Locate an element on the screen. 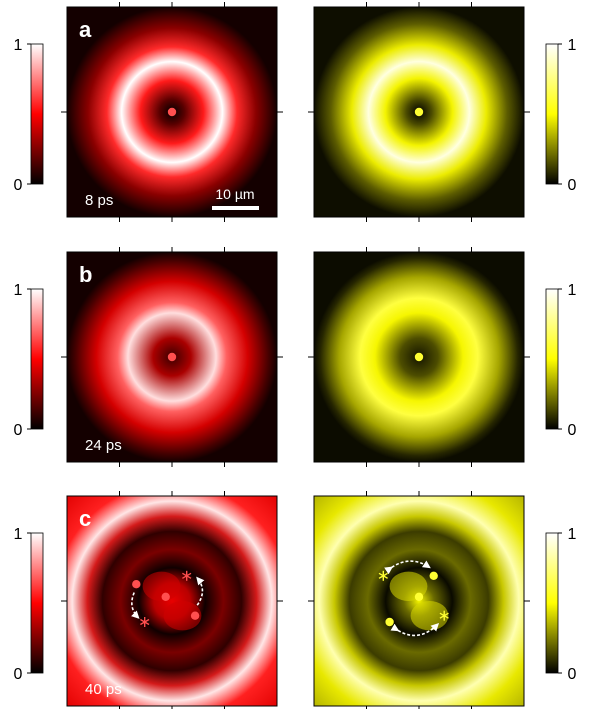 This screenshot has height=709, width=595. panel-letter: a is located at coordinates (85, 29).